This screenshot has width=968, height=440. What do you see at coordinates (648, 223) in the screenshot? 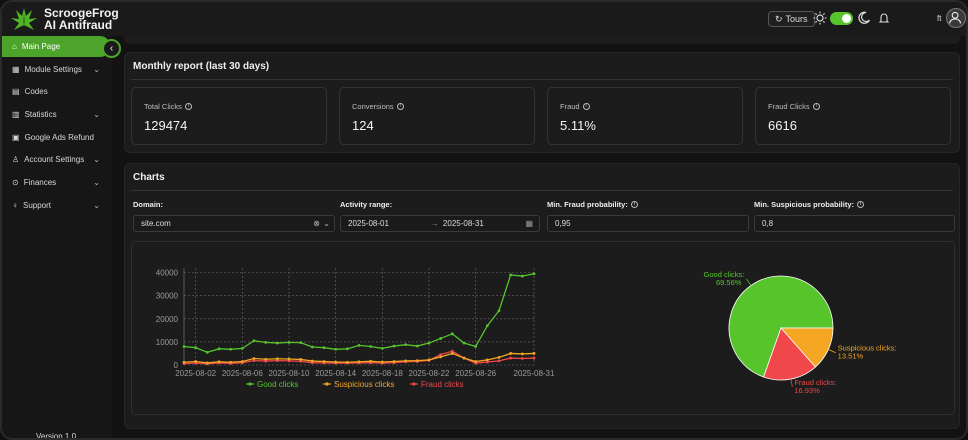
I see `min-fraud-input: 0,95` at bounding box center [648, 223].